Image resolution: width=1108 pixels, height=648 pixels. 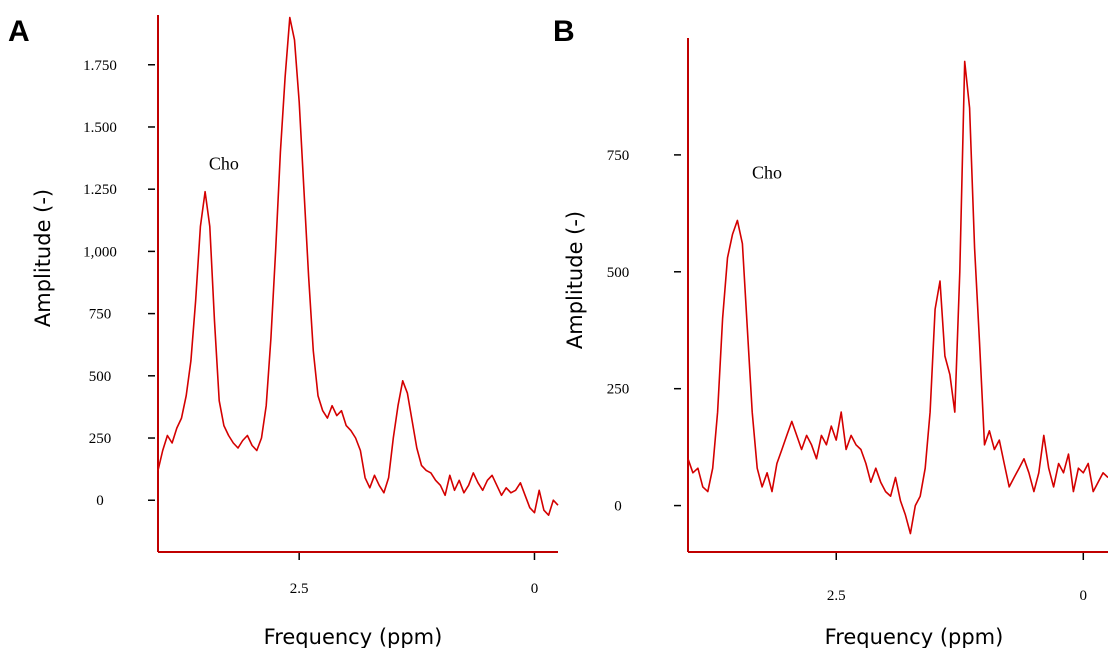 What do you see at coordinates (19, 31) in the screenshot?
I see `panel-a-letter: A` at bounding box center [19, 31].